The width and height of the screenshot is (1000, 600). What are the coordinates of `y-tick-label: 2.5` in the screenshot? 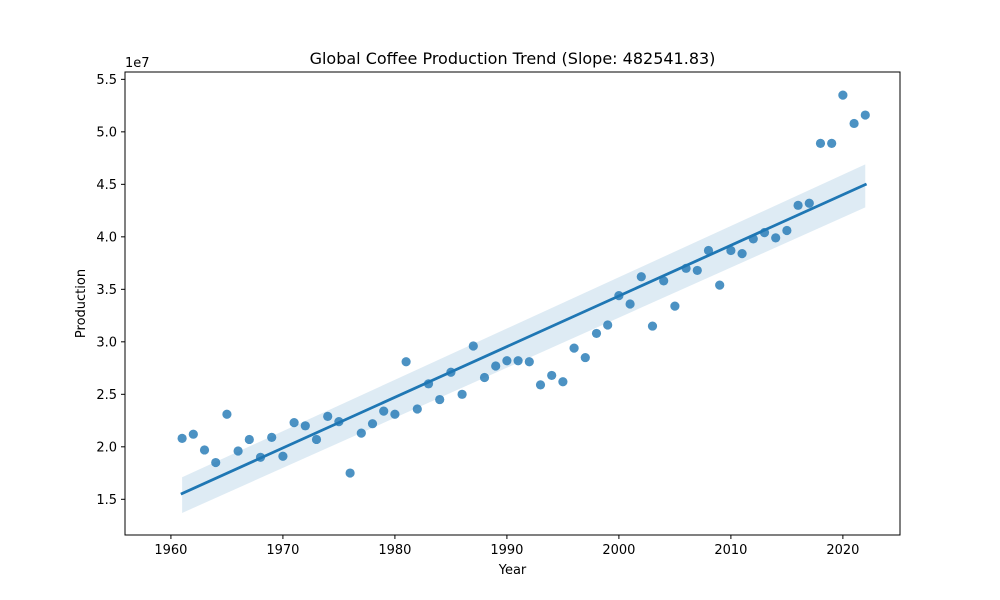 It's located at (106, 395).